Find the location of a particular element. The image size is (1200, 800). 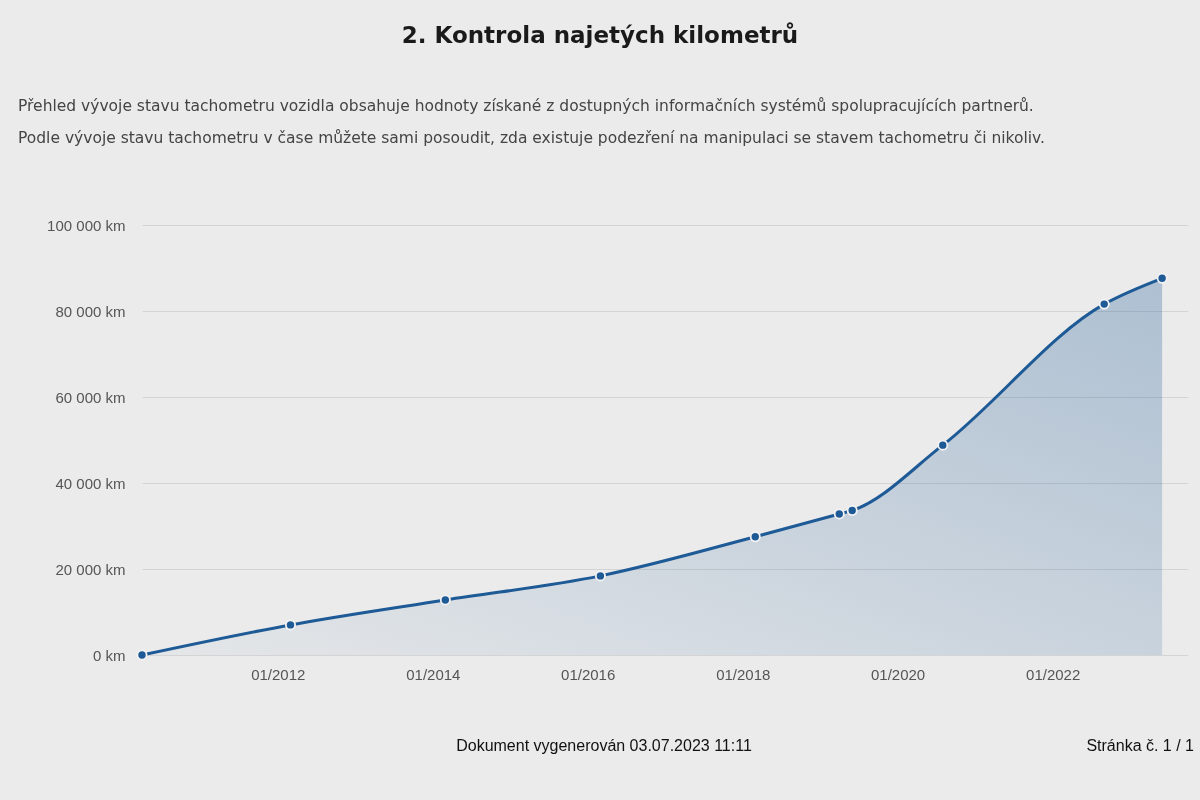

x-tick-label: 01/2020 is located at coordinates (898, 674).